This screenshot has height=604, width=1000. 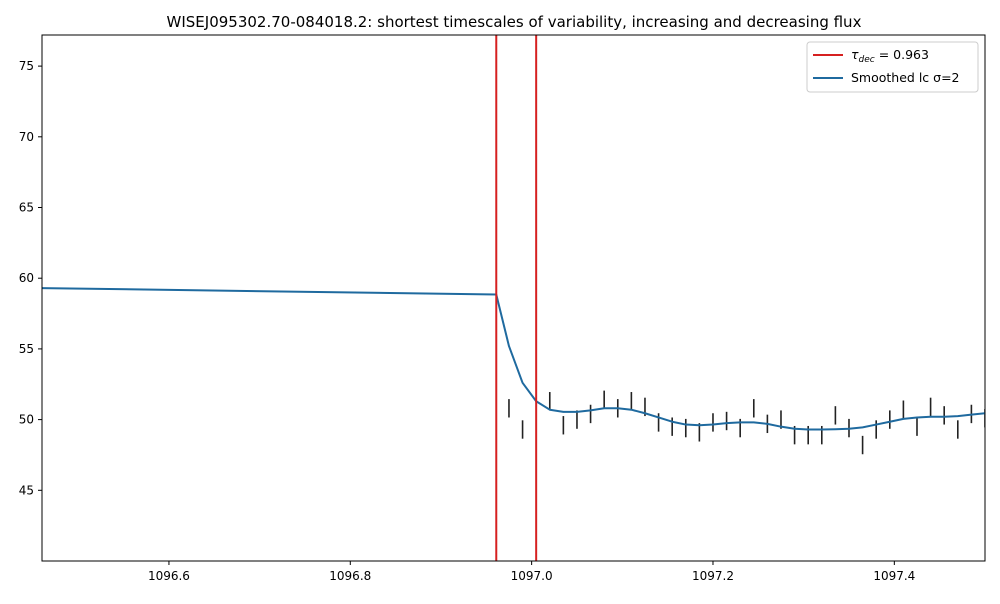 I want to click on y-axis: 45 50 55 60 65 70 75, so click(x=30, y=278).